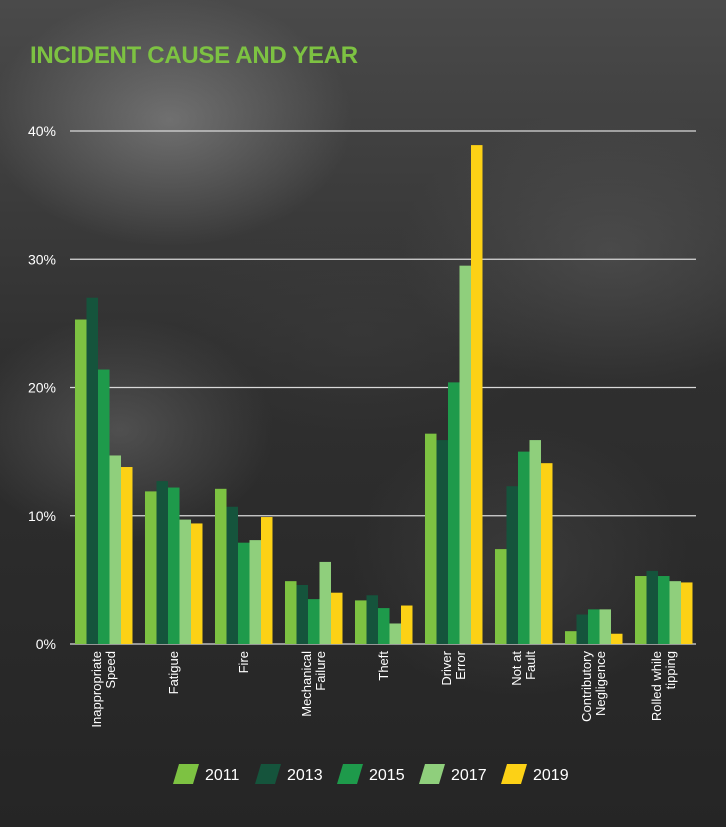 The image size is (726, 827). Describe the element at coordinates (268, 774) in the screenshot. I see `legend-swatch-2013` at that location.